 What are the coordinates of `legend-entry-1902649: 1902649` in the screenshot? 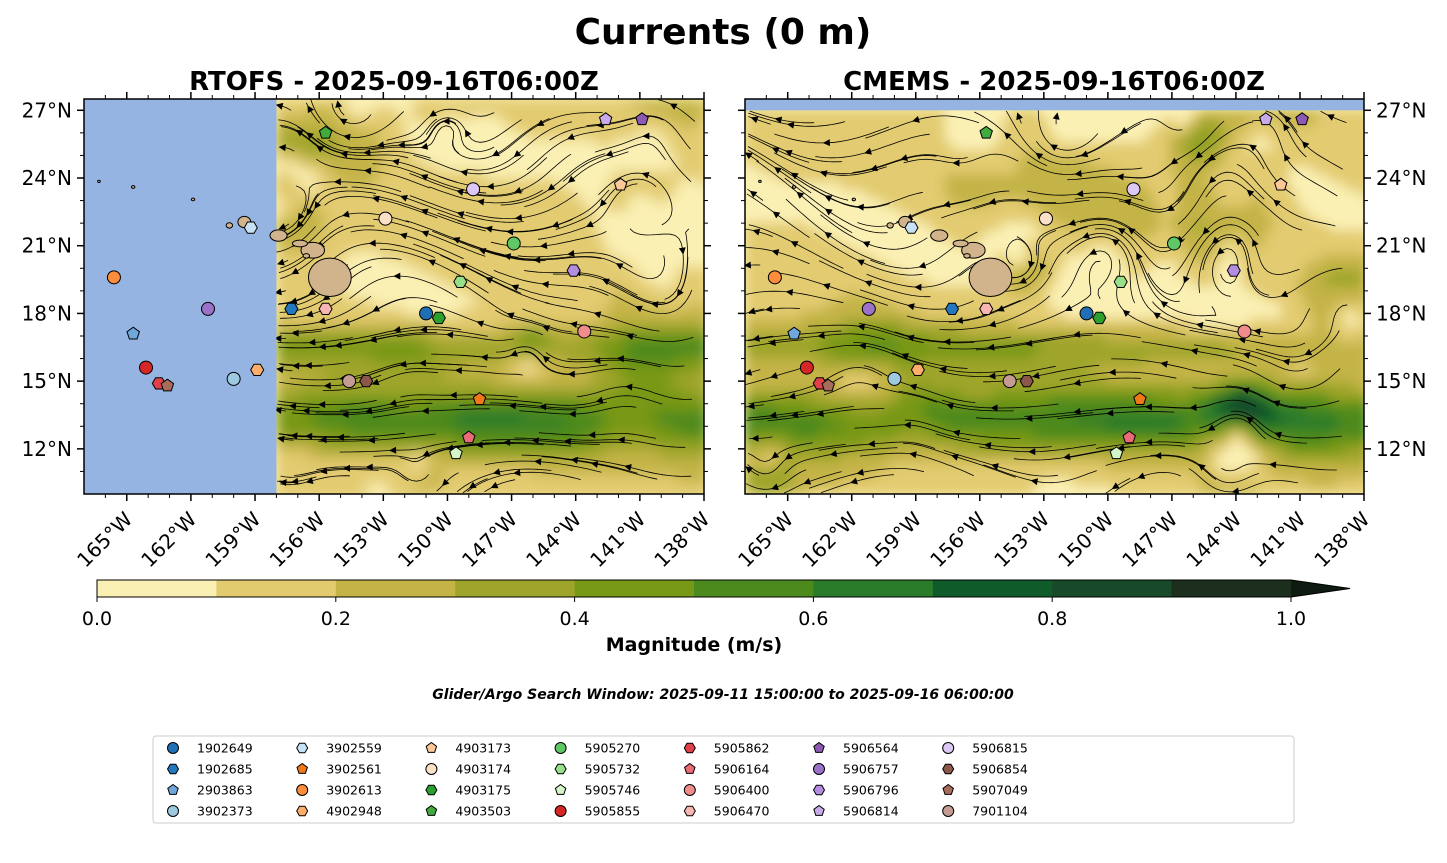 It's located at (210, 748).